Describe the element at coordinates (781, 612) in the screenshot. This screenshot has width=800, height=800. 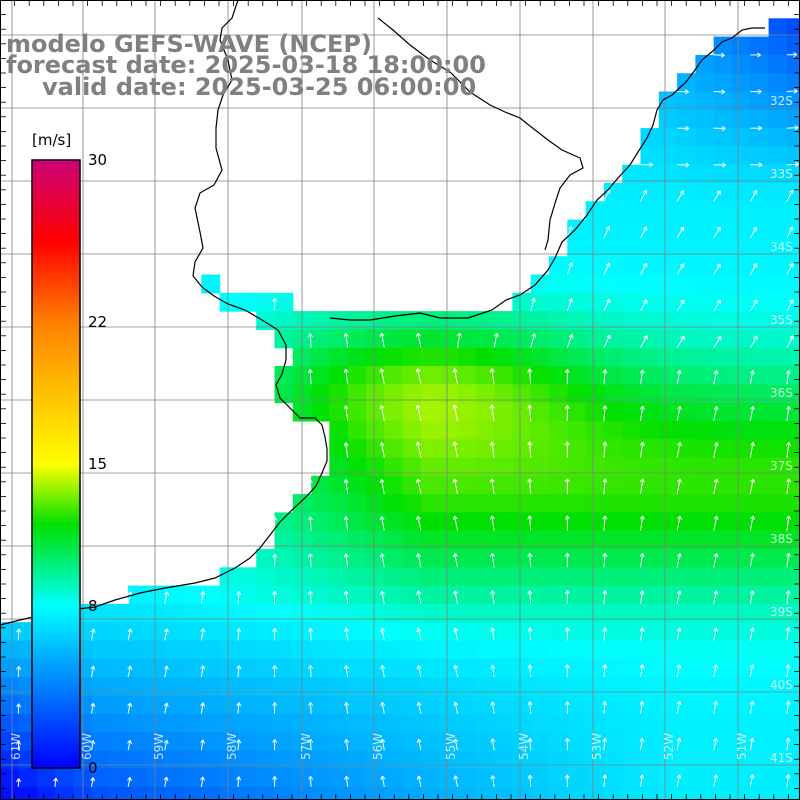
I see `latitude-label: 39S` at that location.